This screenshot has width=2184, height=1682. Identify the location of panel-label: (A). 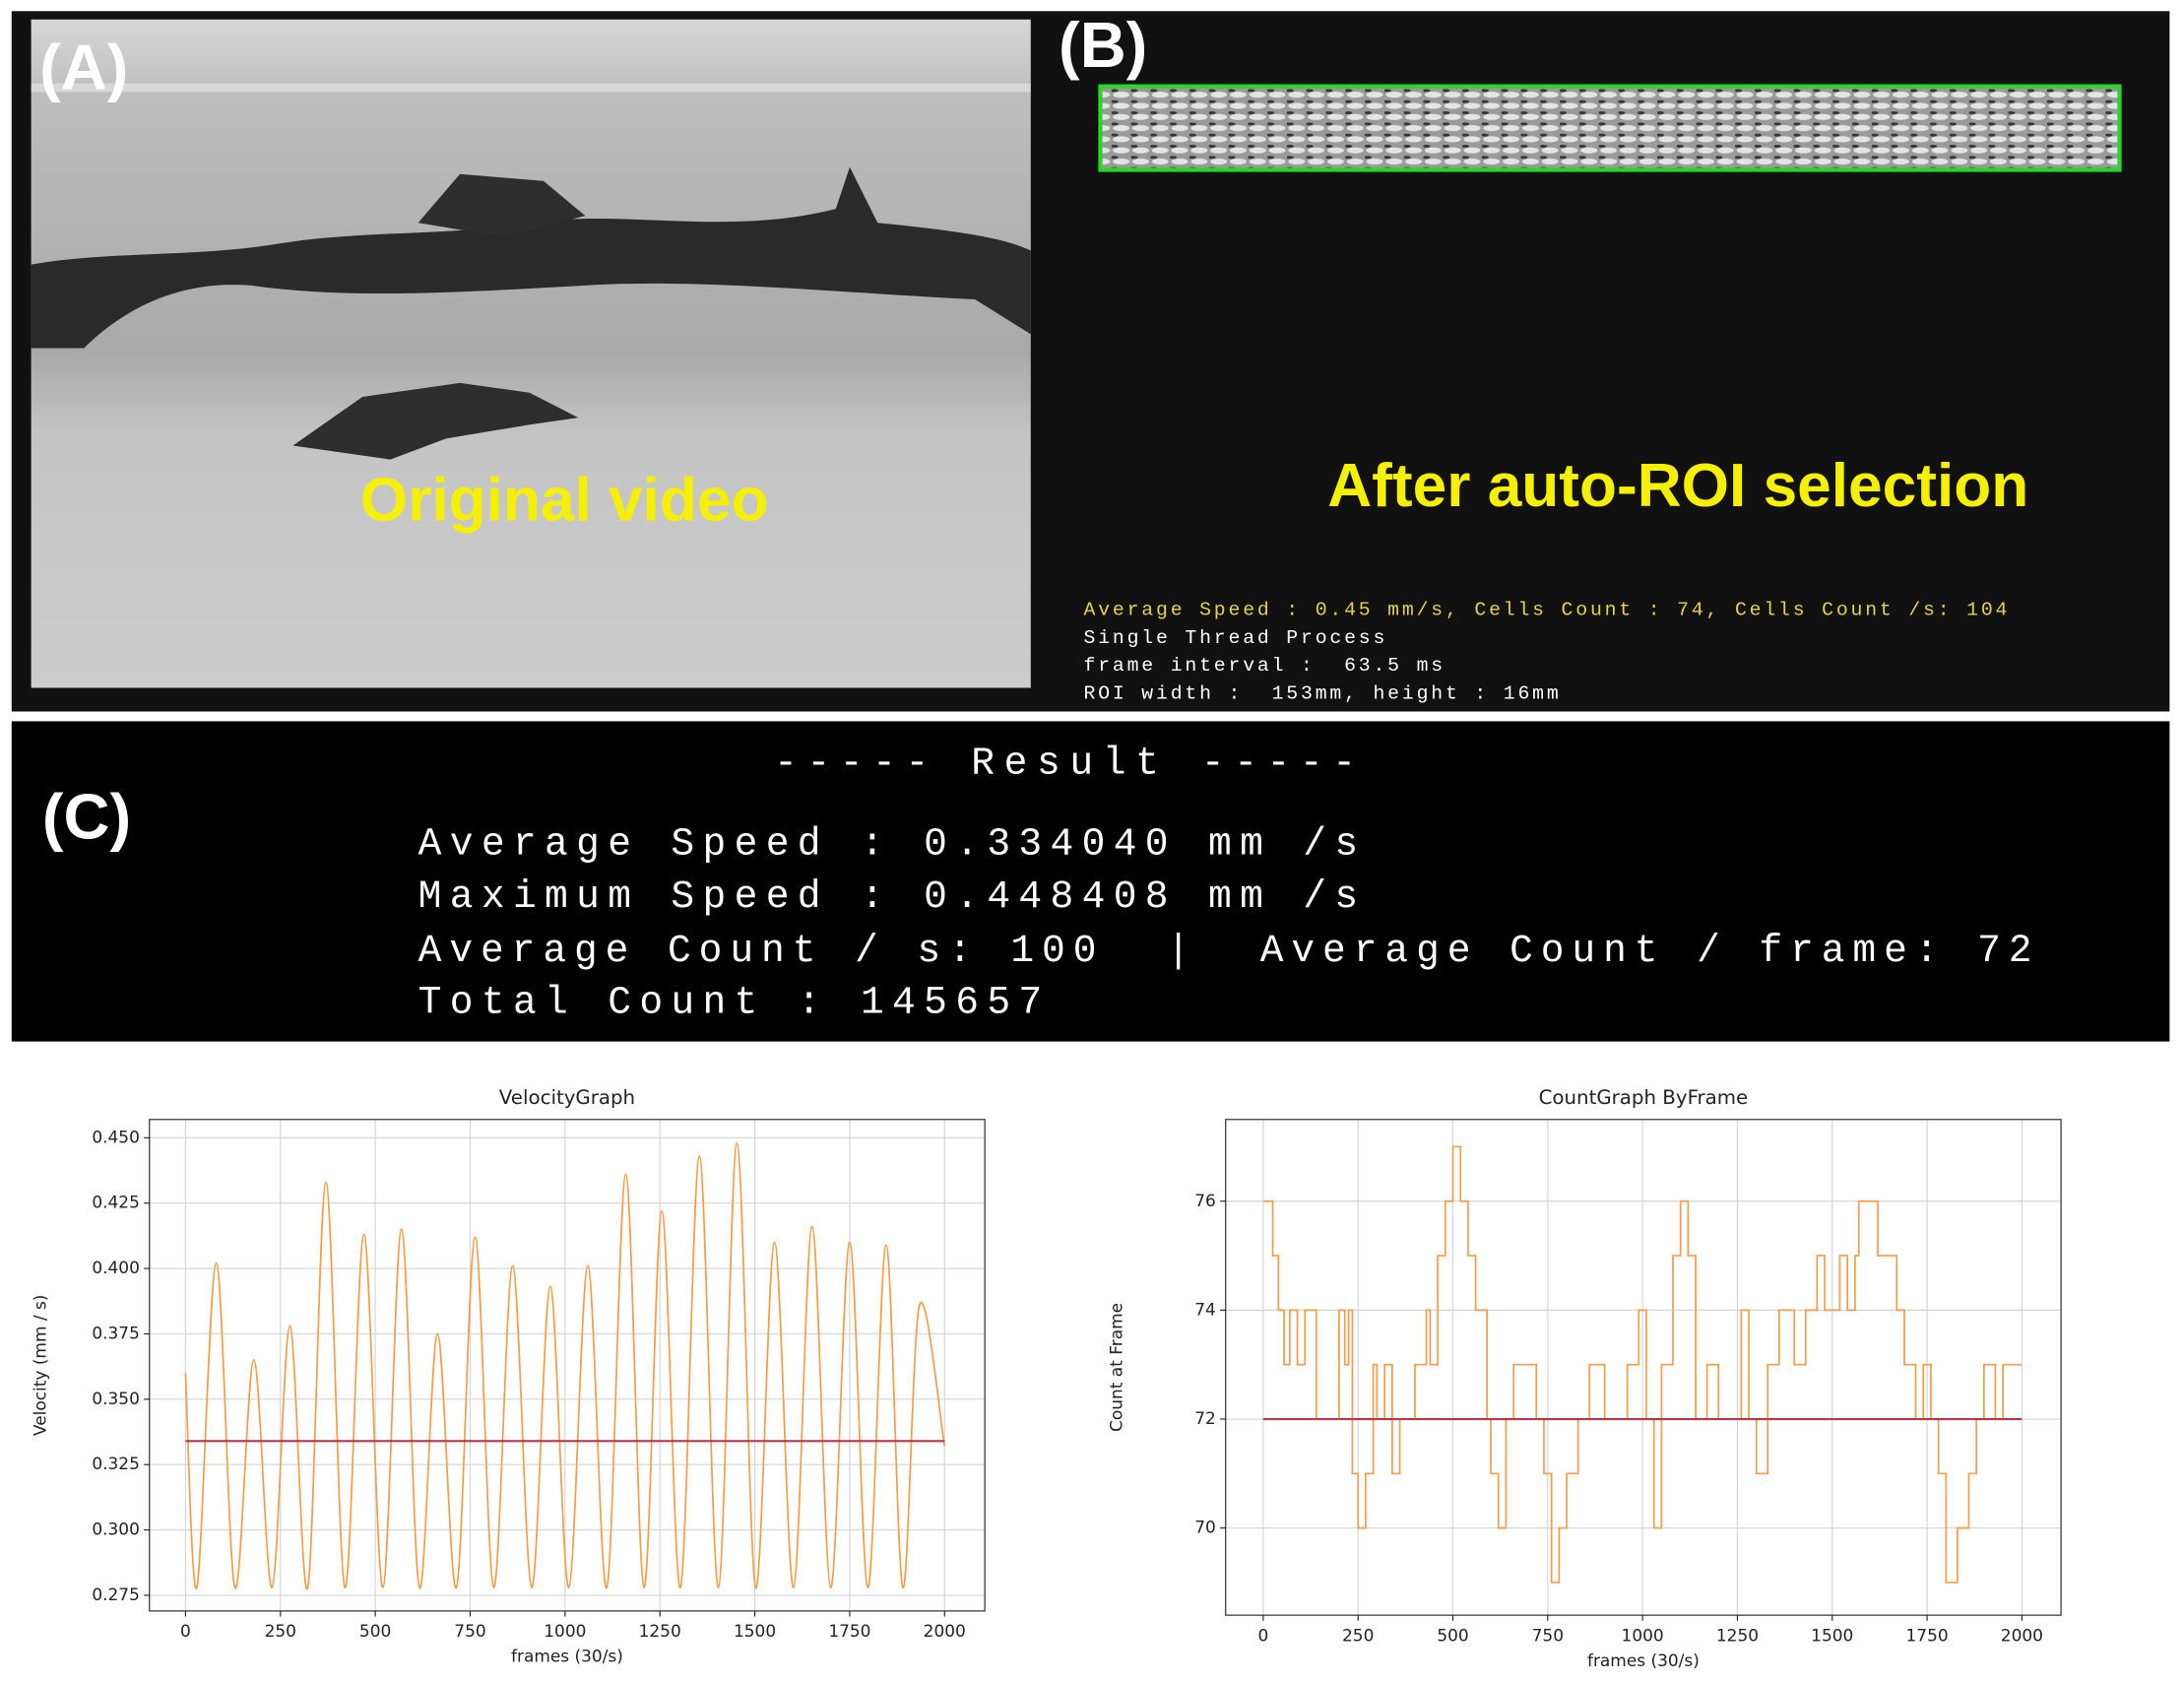
(83, 68).